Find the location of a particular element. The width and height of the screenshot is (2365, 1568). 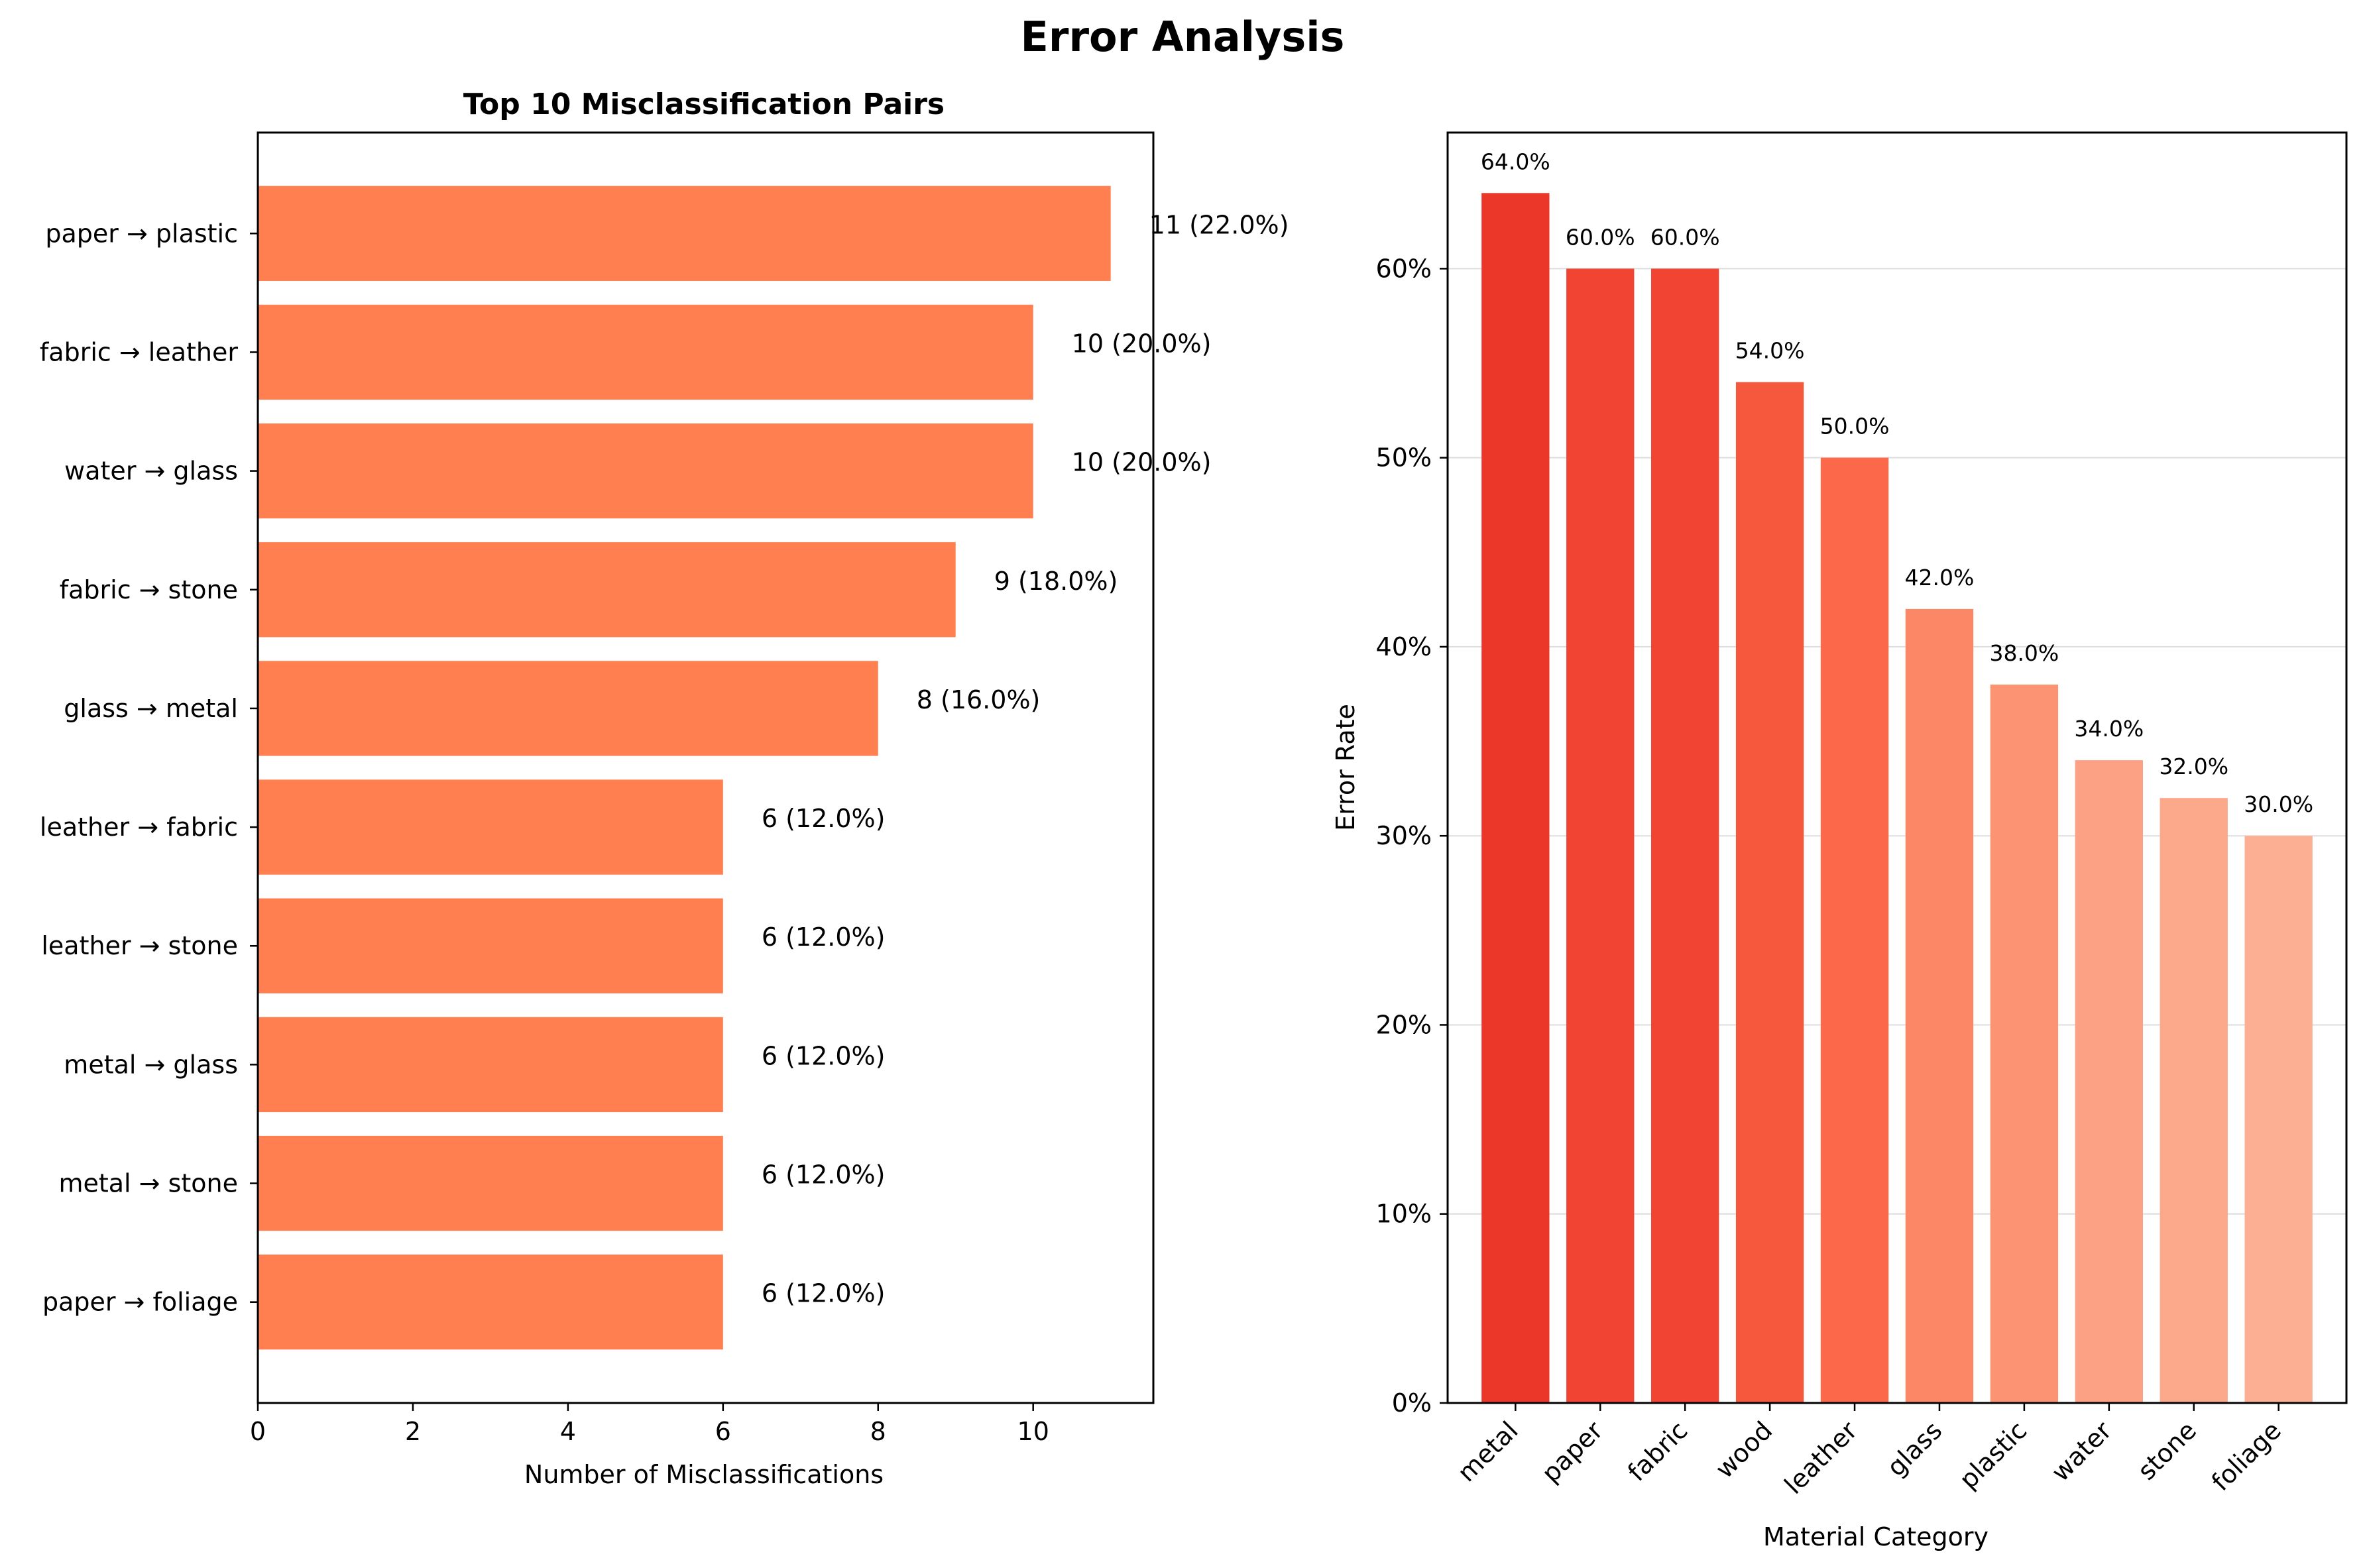

bar-metal is located at coordinates (1516, 798).